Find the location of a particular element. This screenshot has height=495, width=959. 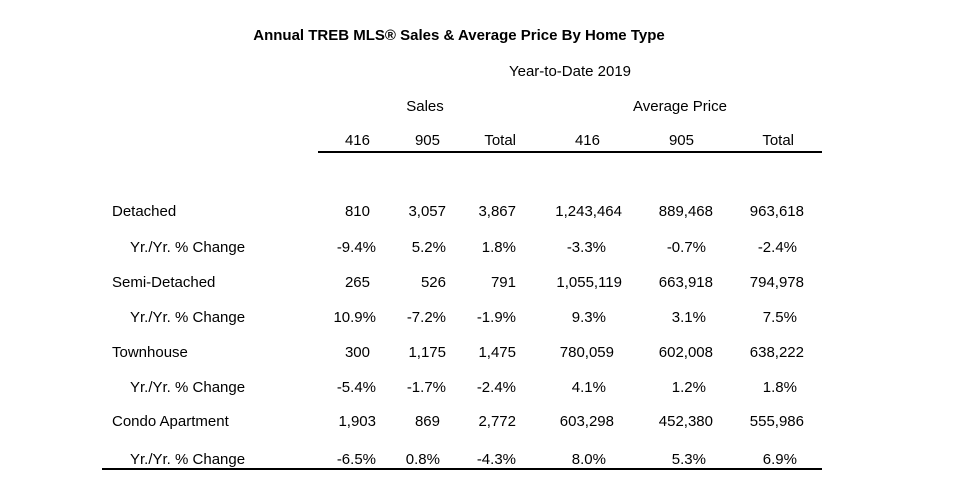

table-cell: 526 is located at coordinates (433, 282).